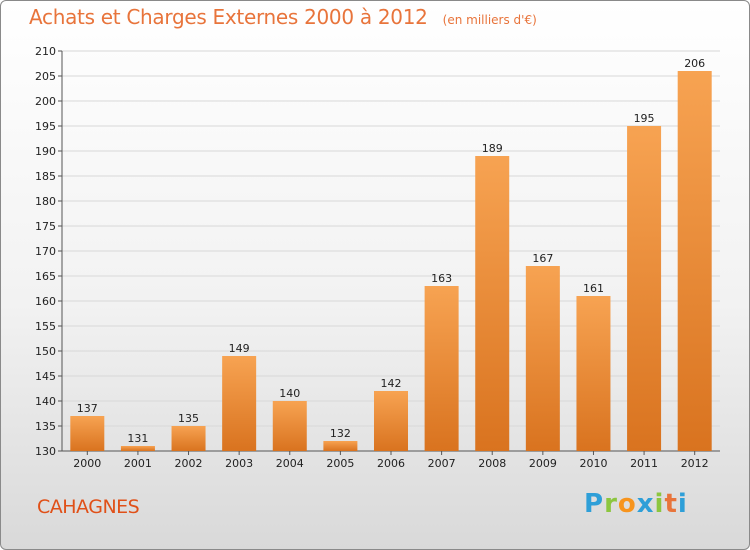  Describe the element at coordinates (594, 504) in the screenshot. I see `logo-letter: P` at that location.